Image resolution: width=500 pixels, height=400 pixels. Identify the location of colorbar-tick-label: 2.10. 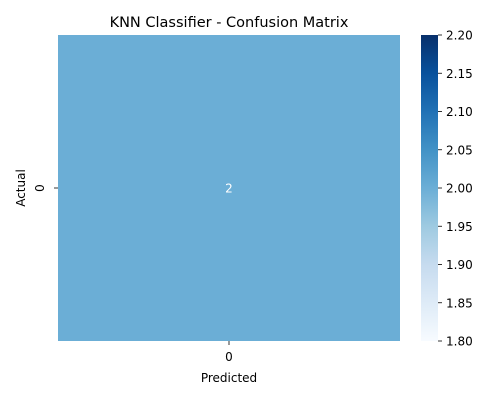
(459, 112).